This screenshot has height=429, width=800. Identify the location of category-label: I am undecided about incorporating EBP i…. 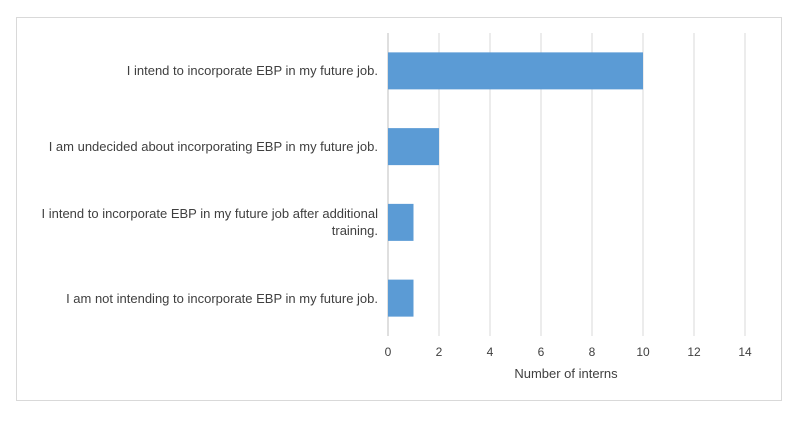
(213, 147).